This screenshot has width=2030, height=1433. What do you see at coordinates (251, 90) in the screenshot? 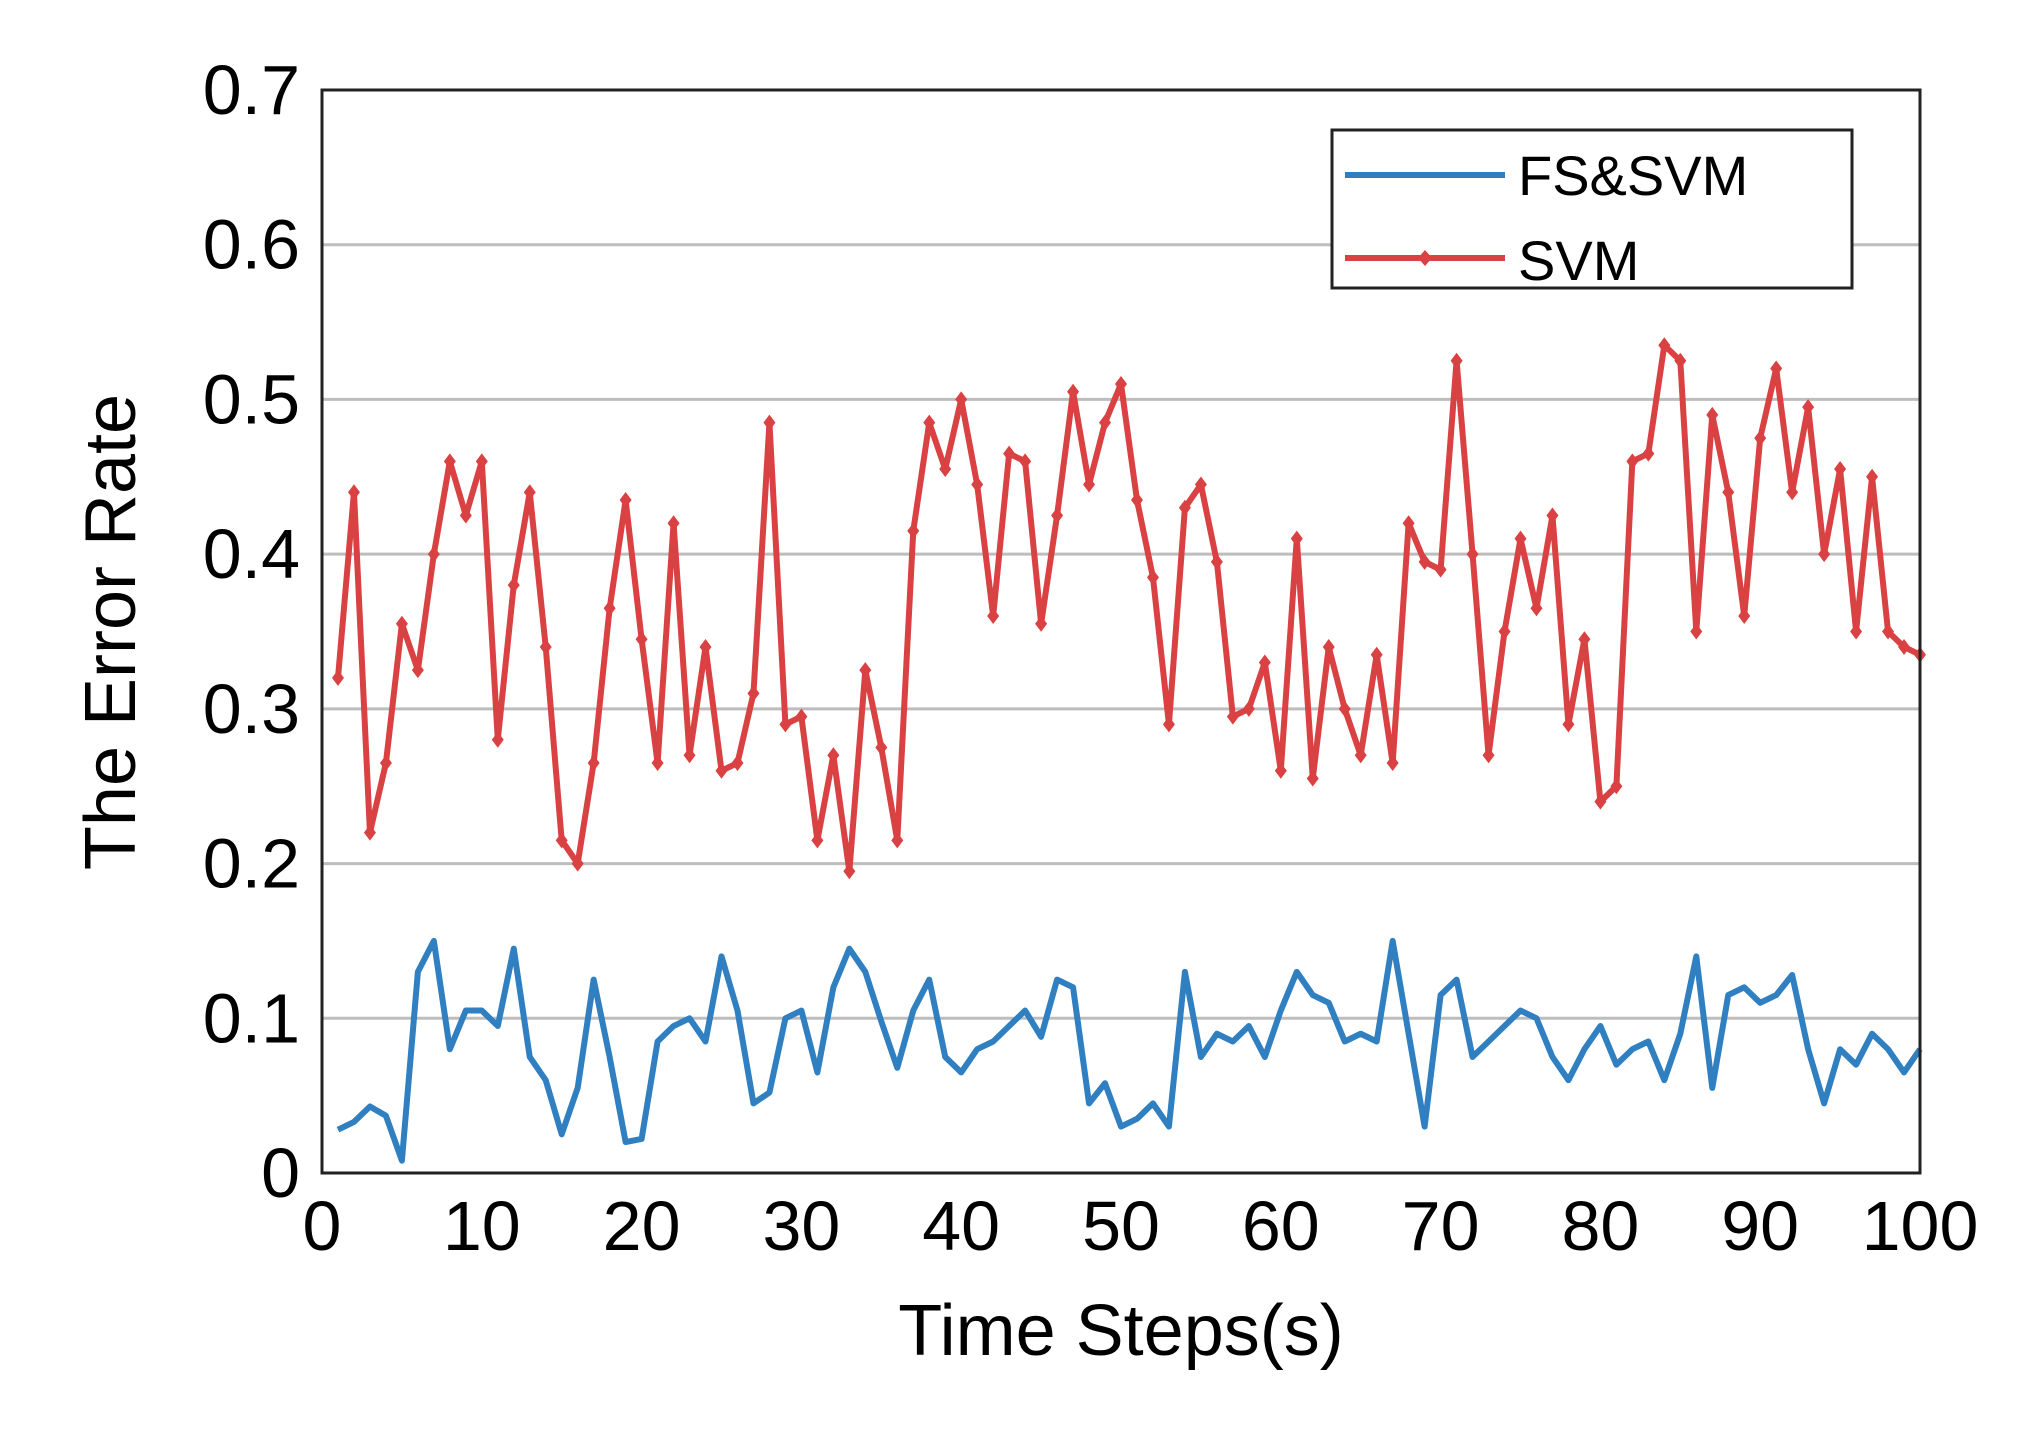
I see `y-tick-label: 0.7` at bounding box center [251, 90].